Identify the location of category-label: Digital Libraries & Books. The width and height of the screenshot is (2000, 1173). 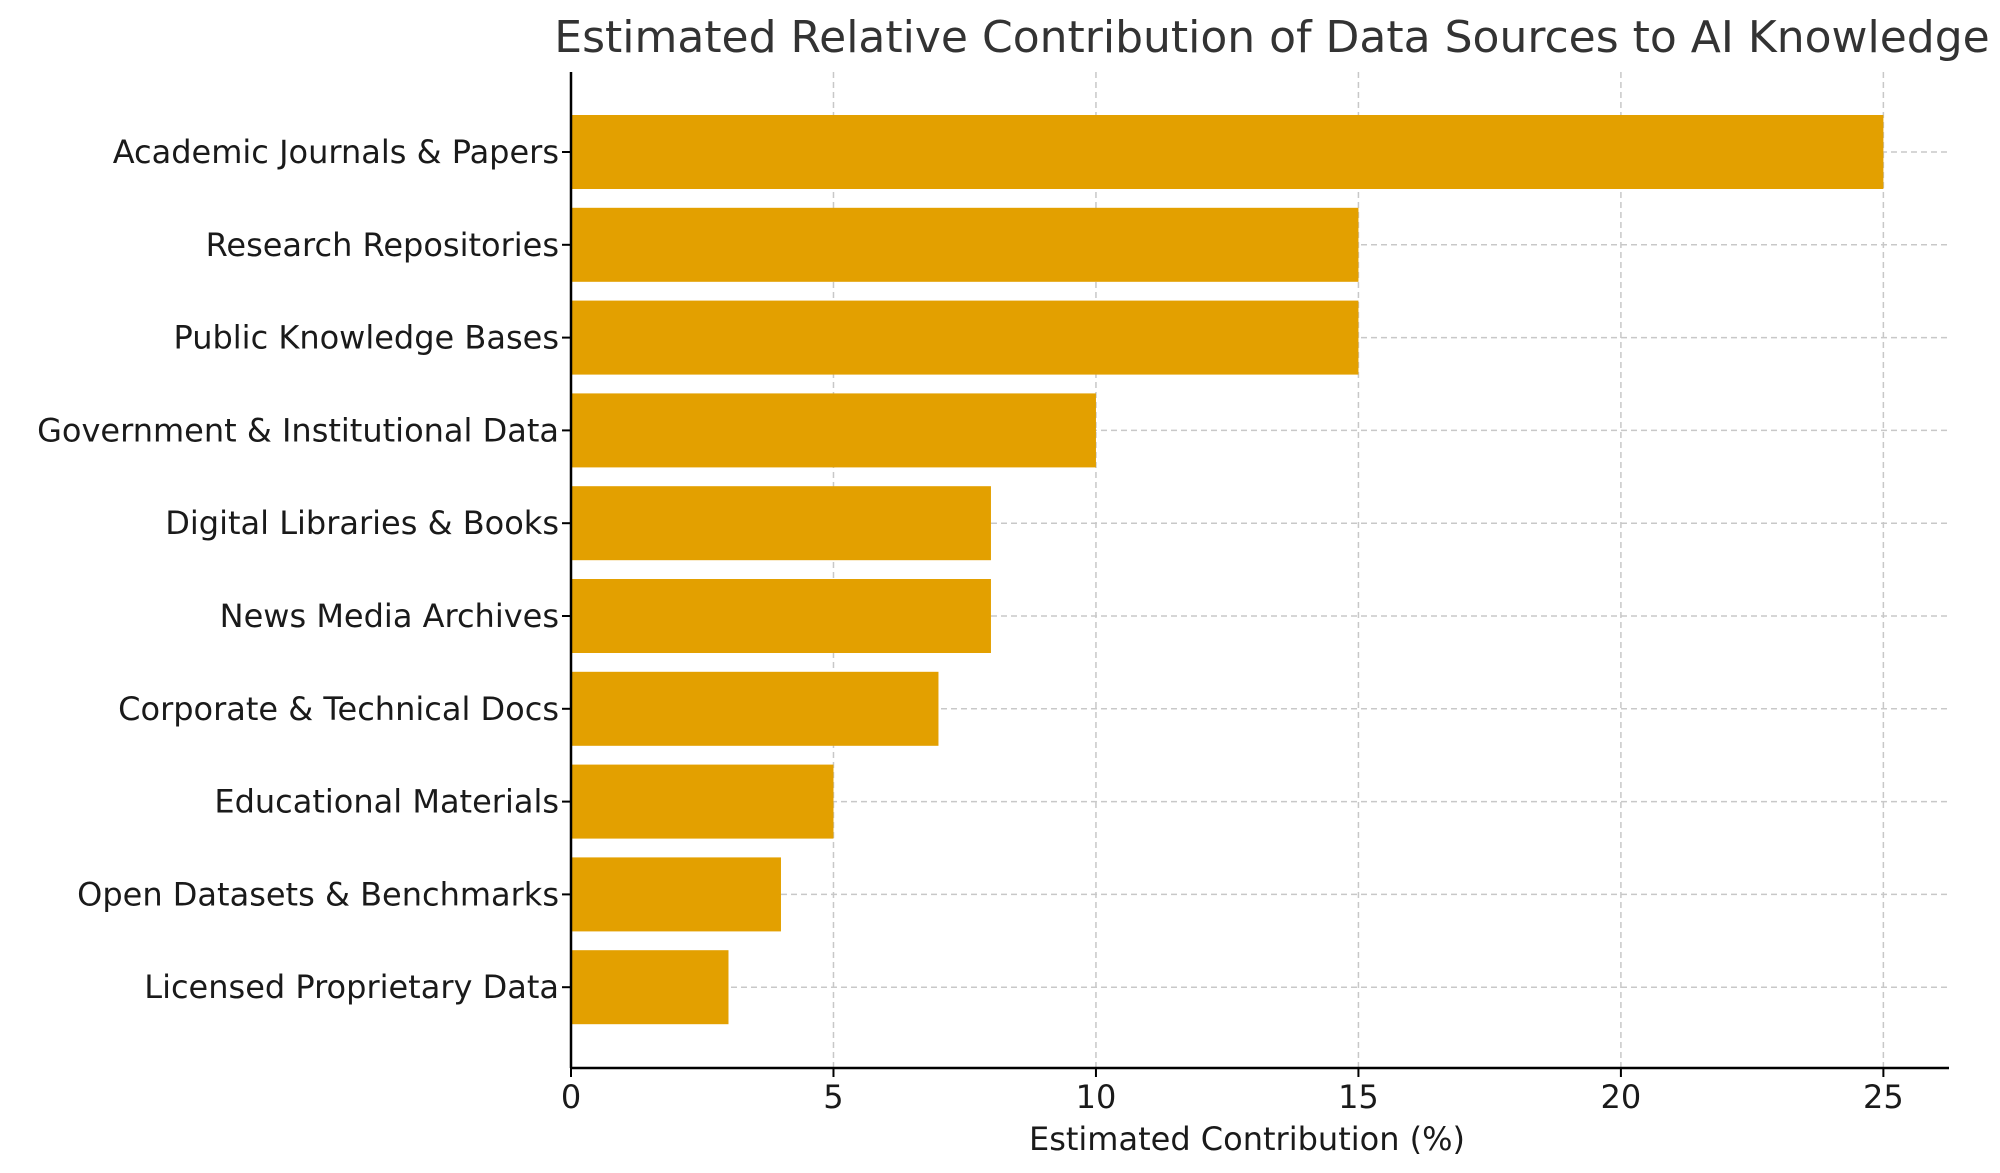
(362, 523).